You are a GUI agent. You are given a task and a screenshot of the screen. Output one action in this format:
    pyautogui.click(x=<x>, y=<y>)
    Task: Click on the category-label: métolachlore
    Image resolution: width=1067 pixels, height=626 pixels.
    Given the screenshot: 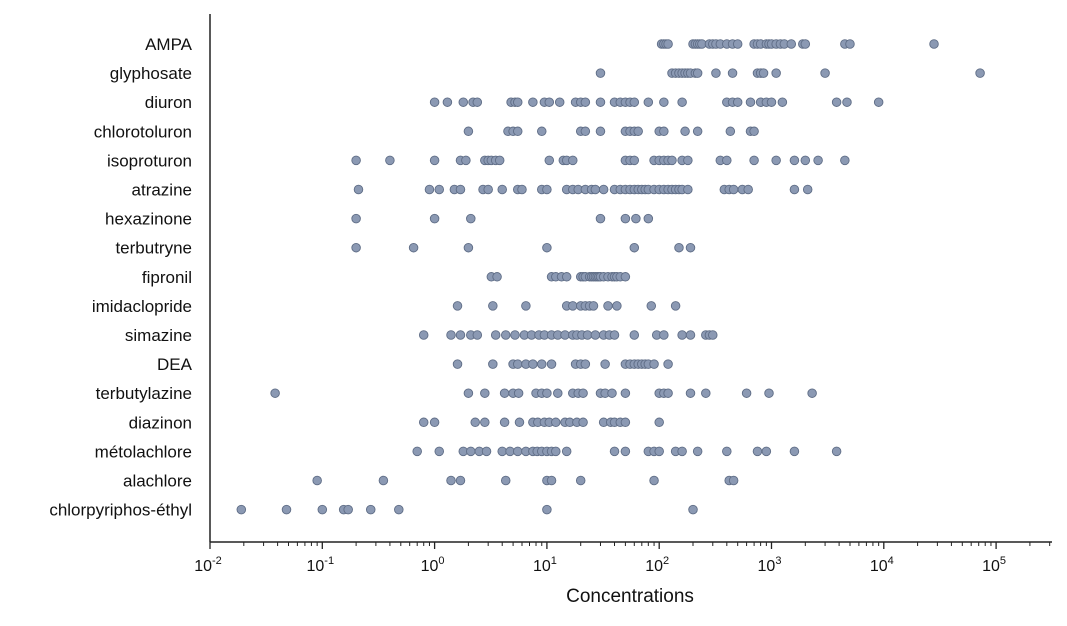 What is the action you would take?
    pyautogui.click(x=143, y=451)
    